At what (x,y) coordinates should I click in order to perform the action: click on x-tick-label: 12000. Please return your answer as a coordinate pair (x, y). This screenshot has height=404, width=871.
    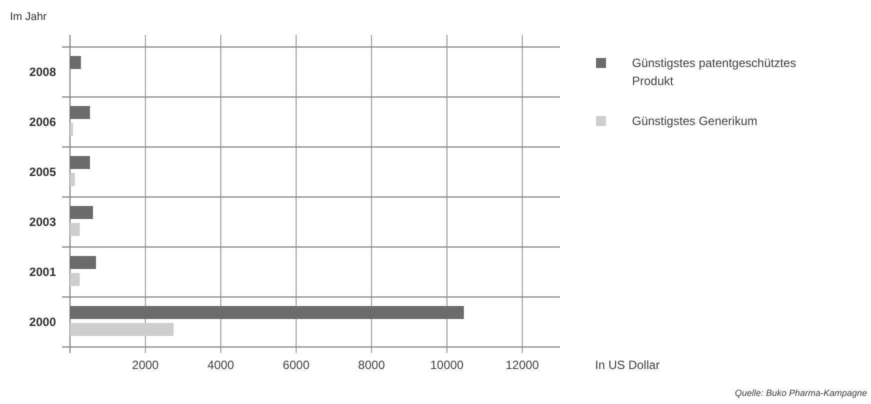
    Looking at the image, I should click on (523, 365).